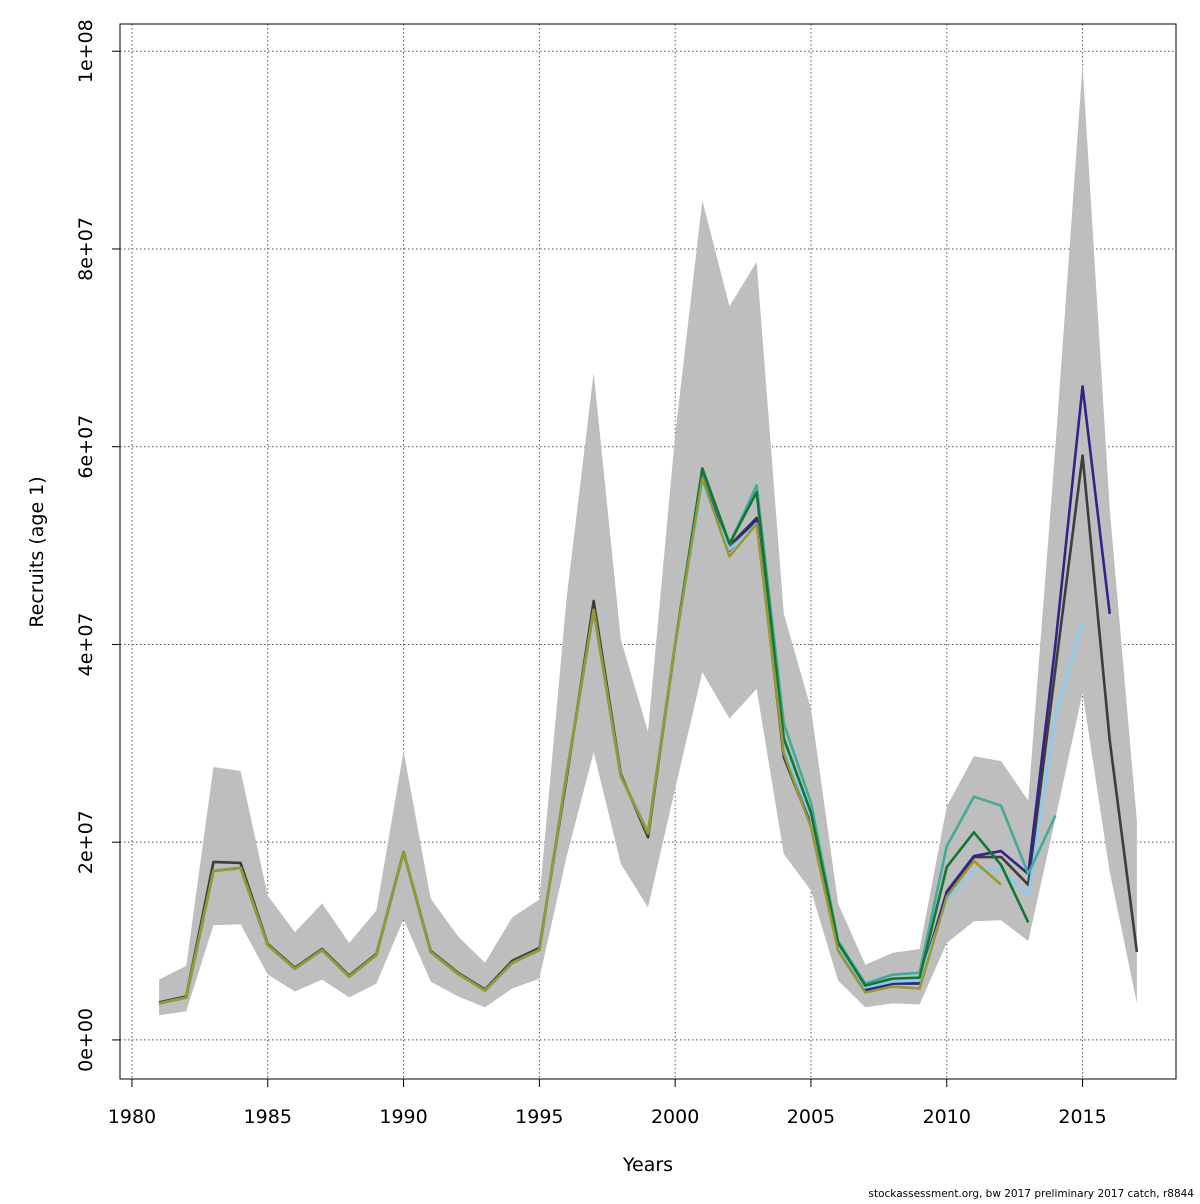 This screenshot has height=1204, width=1200. What do you see at coordinates (268, 1117) in the screenshot?
I see `x-tick-label: 1985` at bounding box center [268, 1117].